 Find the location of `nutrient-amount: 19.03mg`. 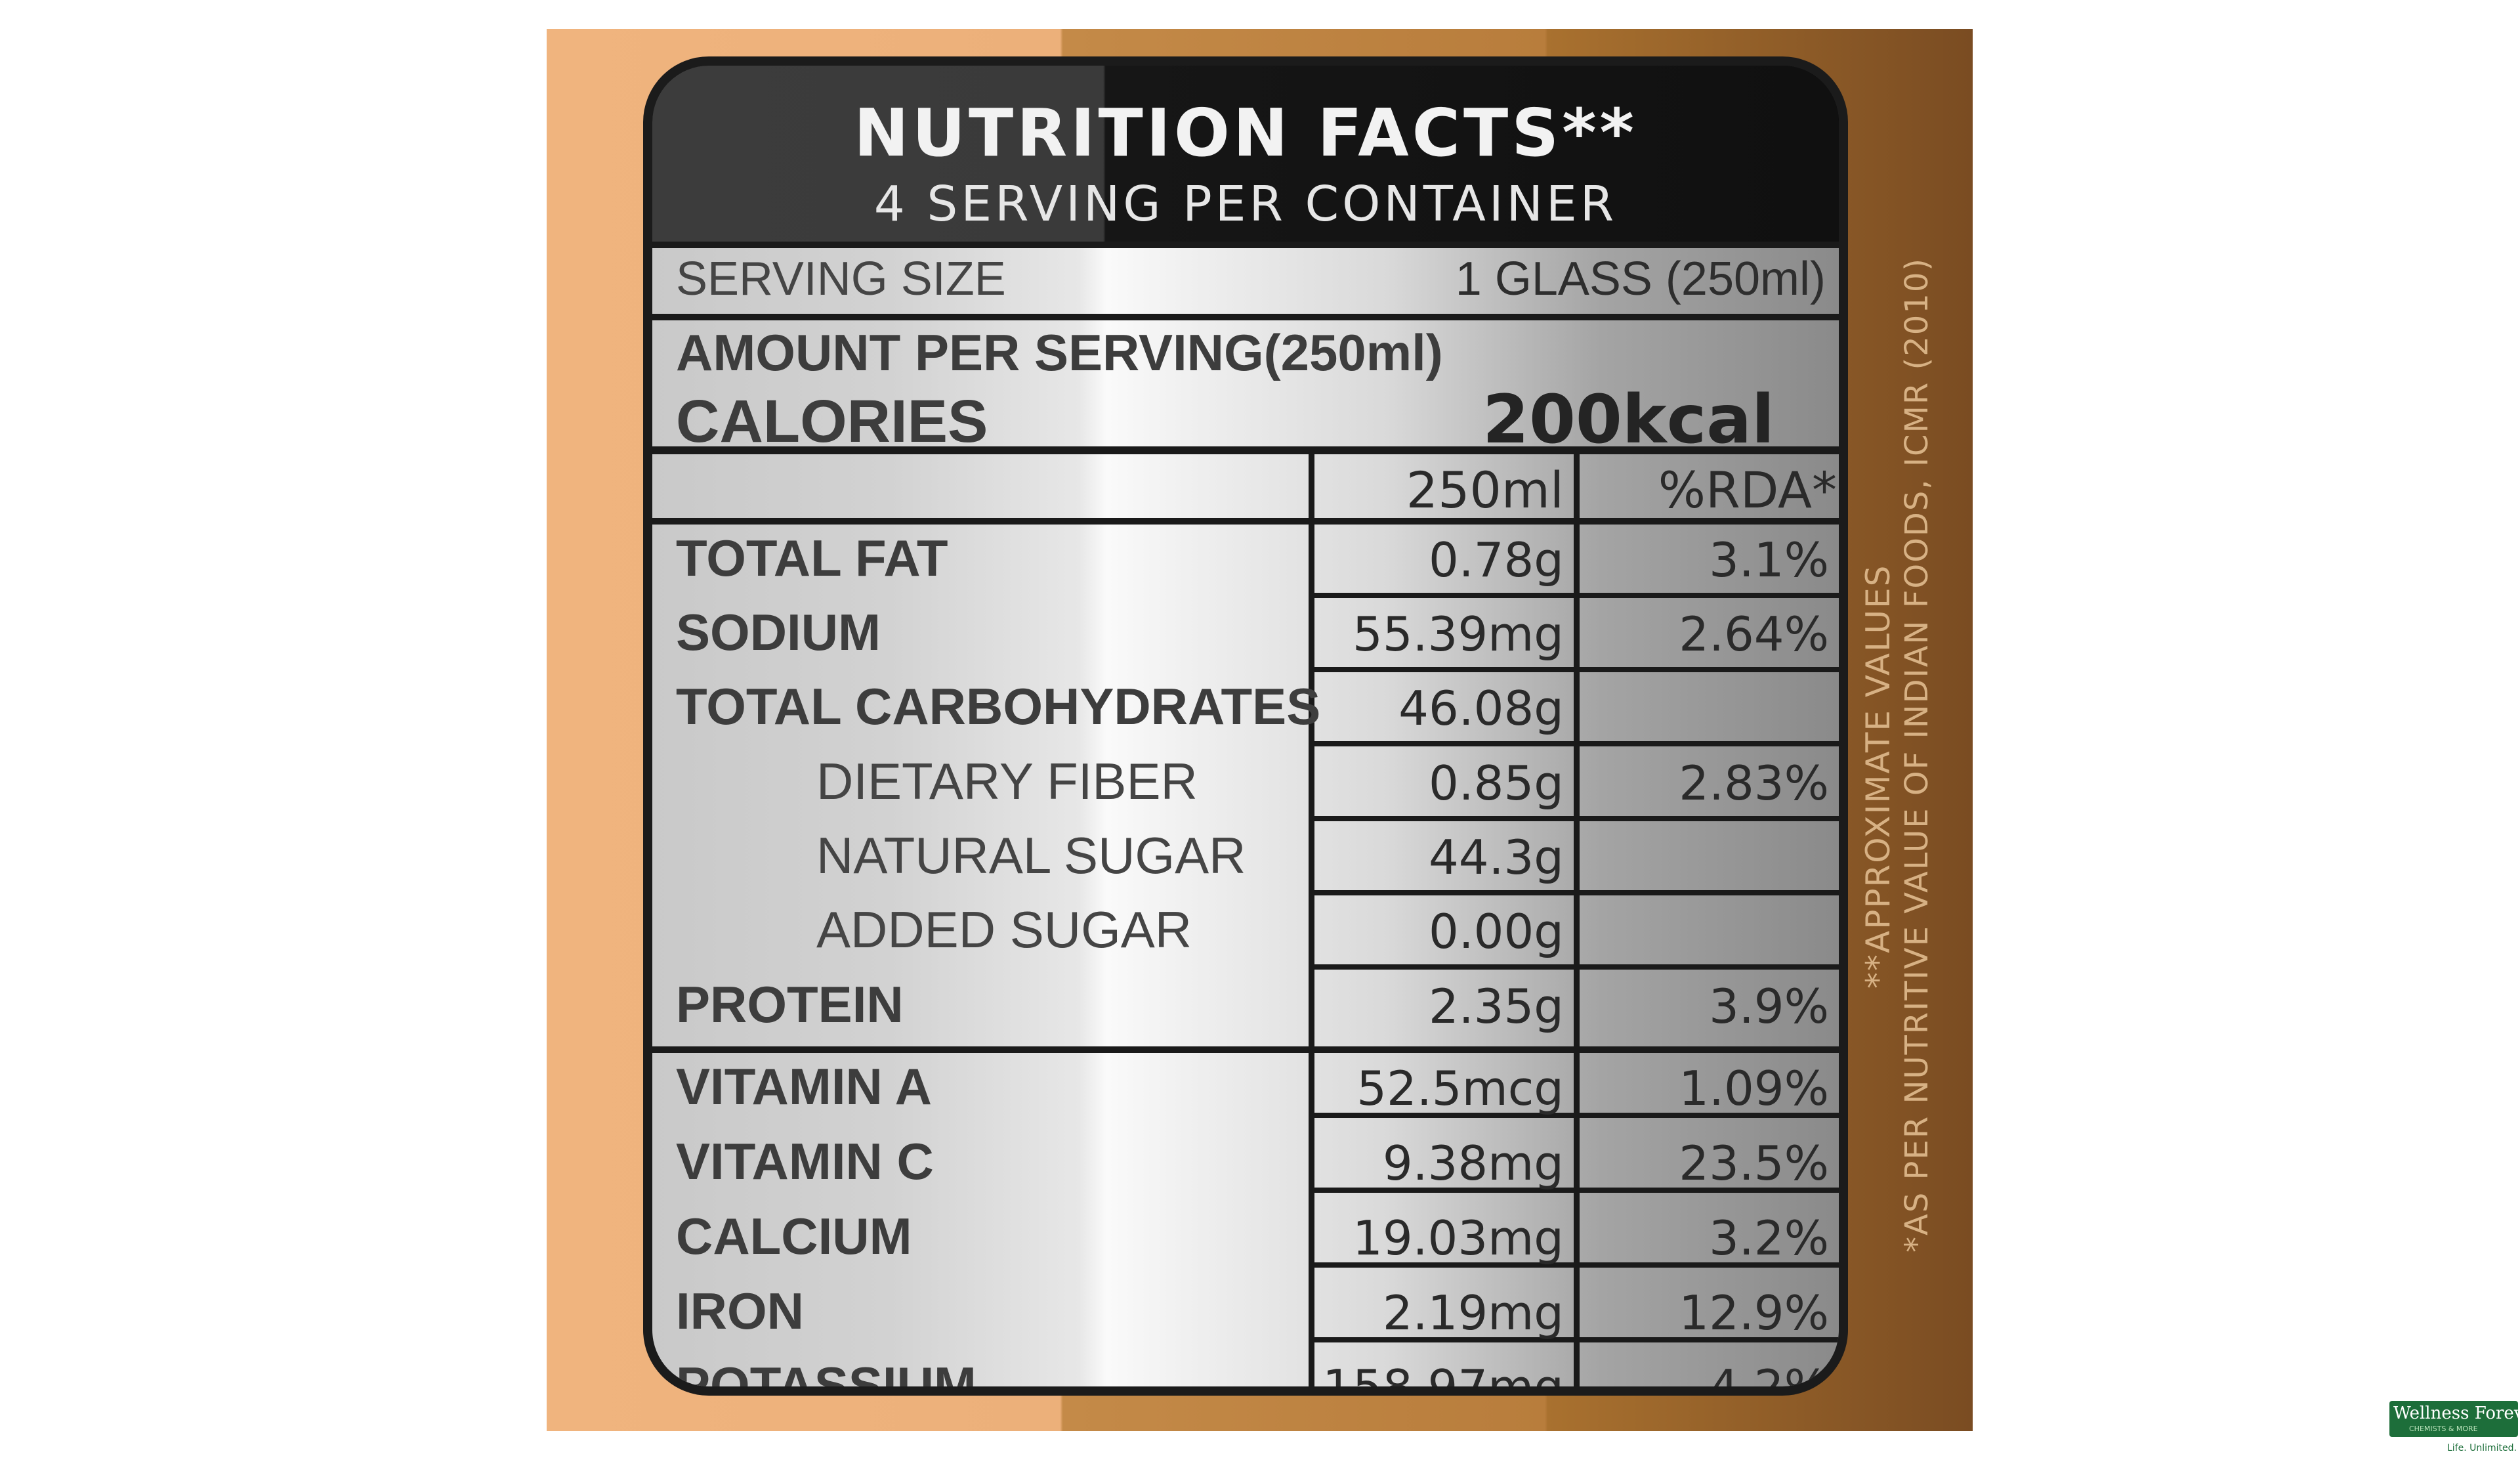

nutrient-amount: 19.03mg is located at coordinates (1458, 1238).